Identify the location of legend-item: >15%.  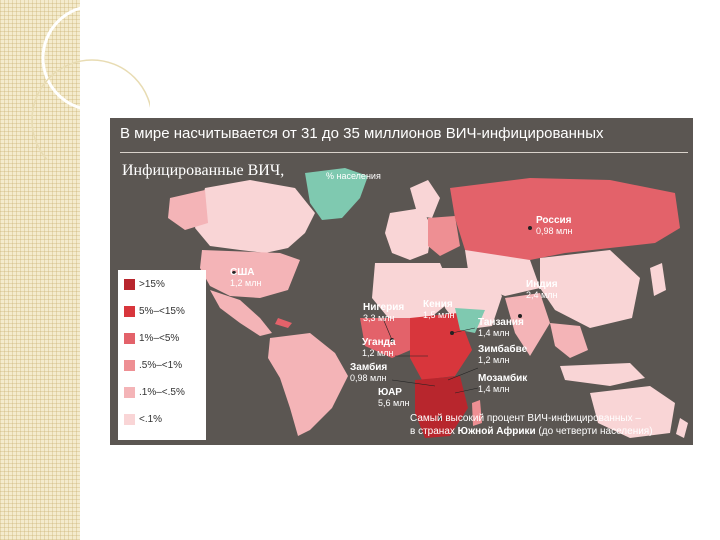
(144, 284).